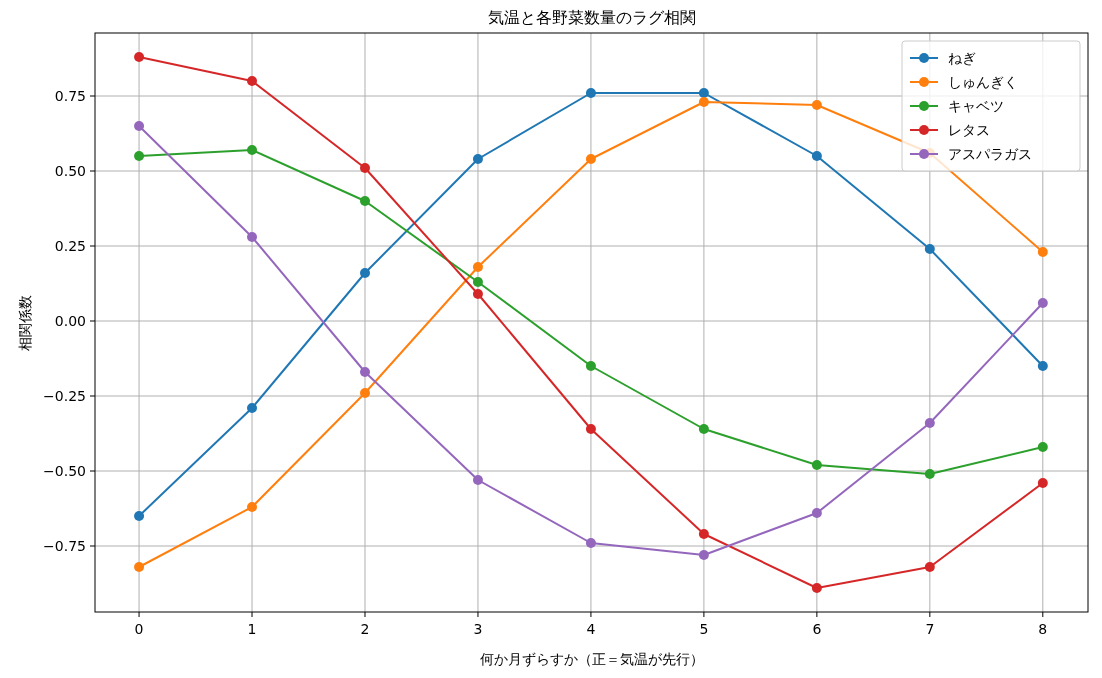 The height and width of the screenshot is (678, 1102). I want to click on x-tick-label: 4, so click(591, 629).